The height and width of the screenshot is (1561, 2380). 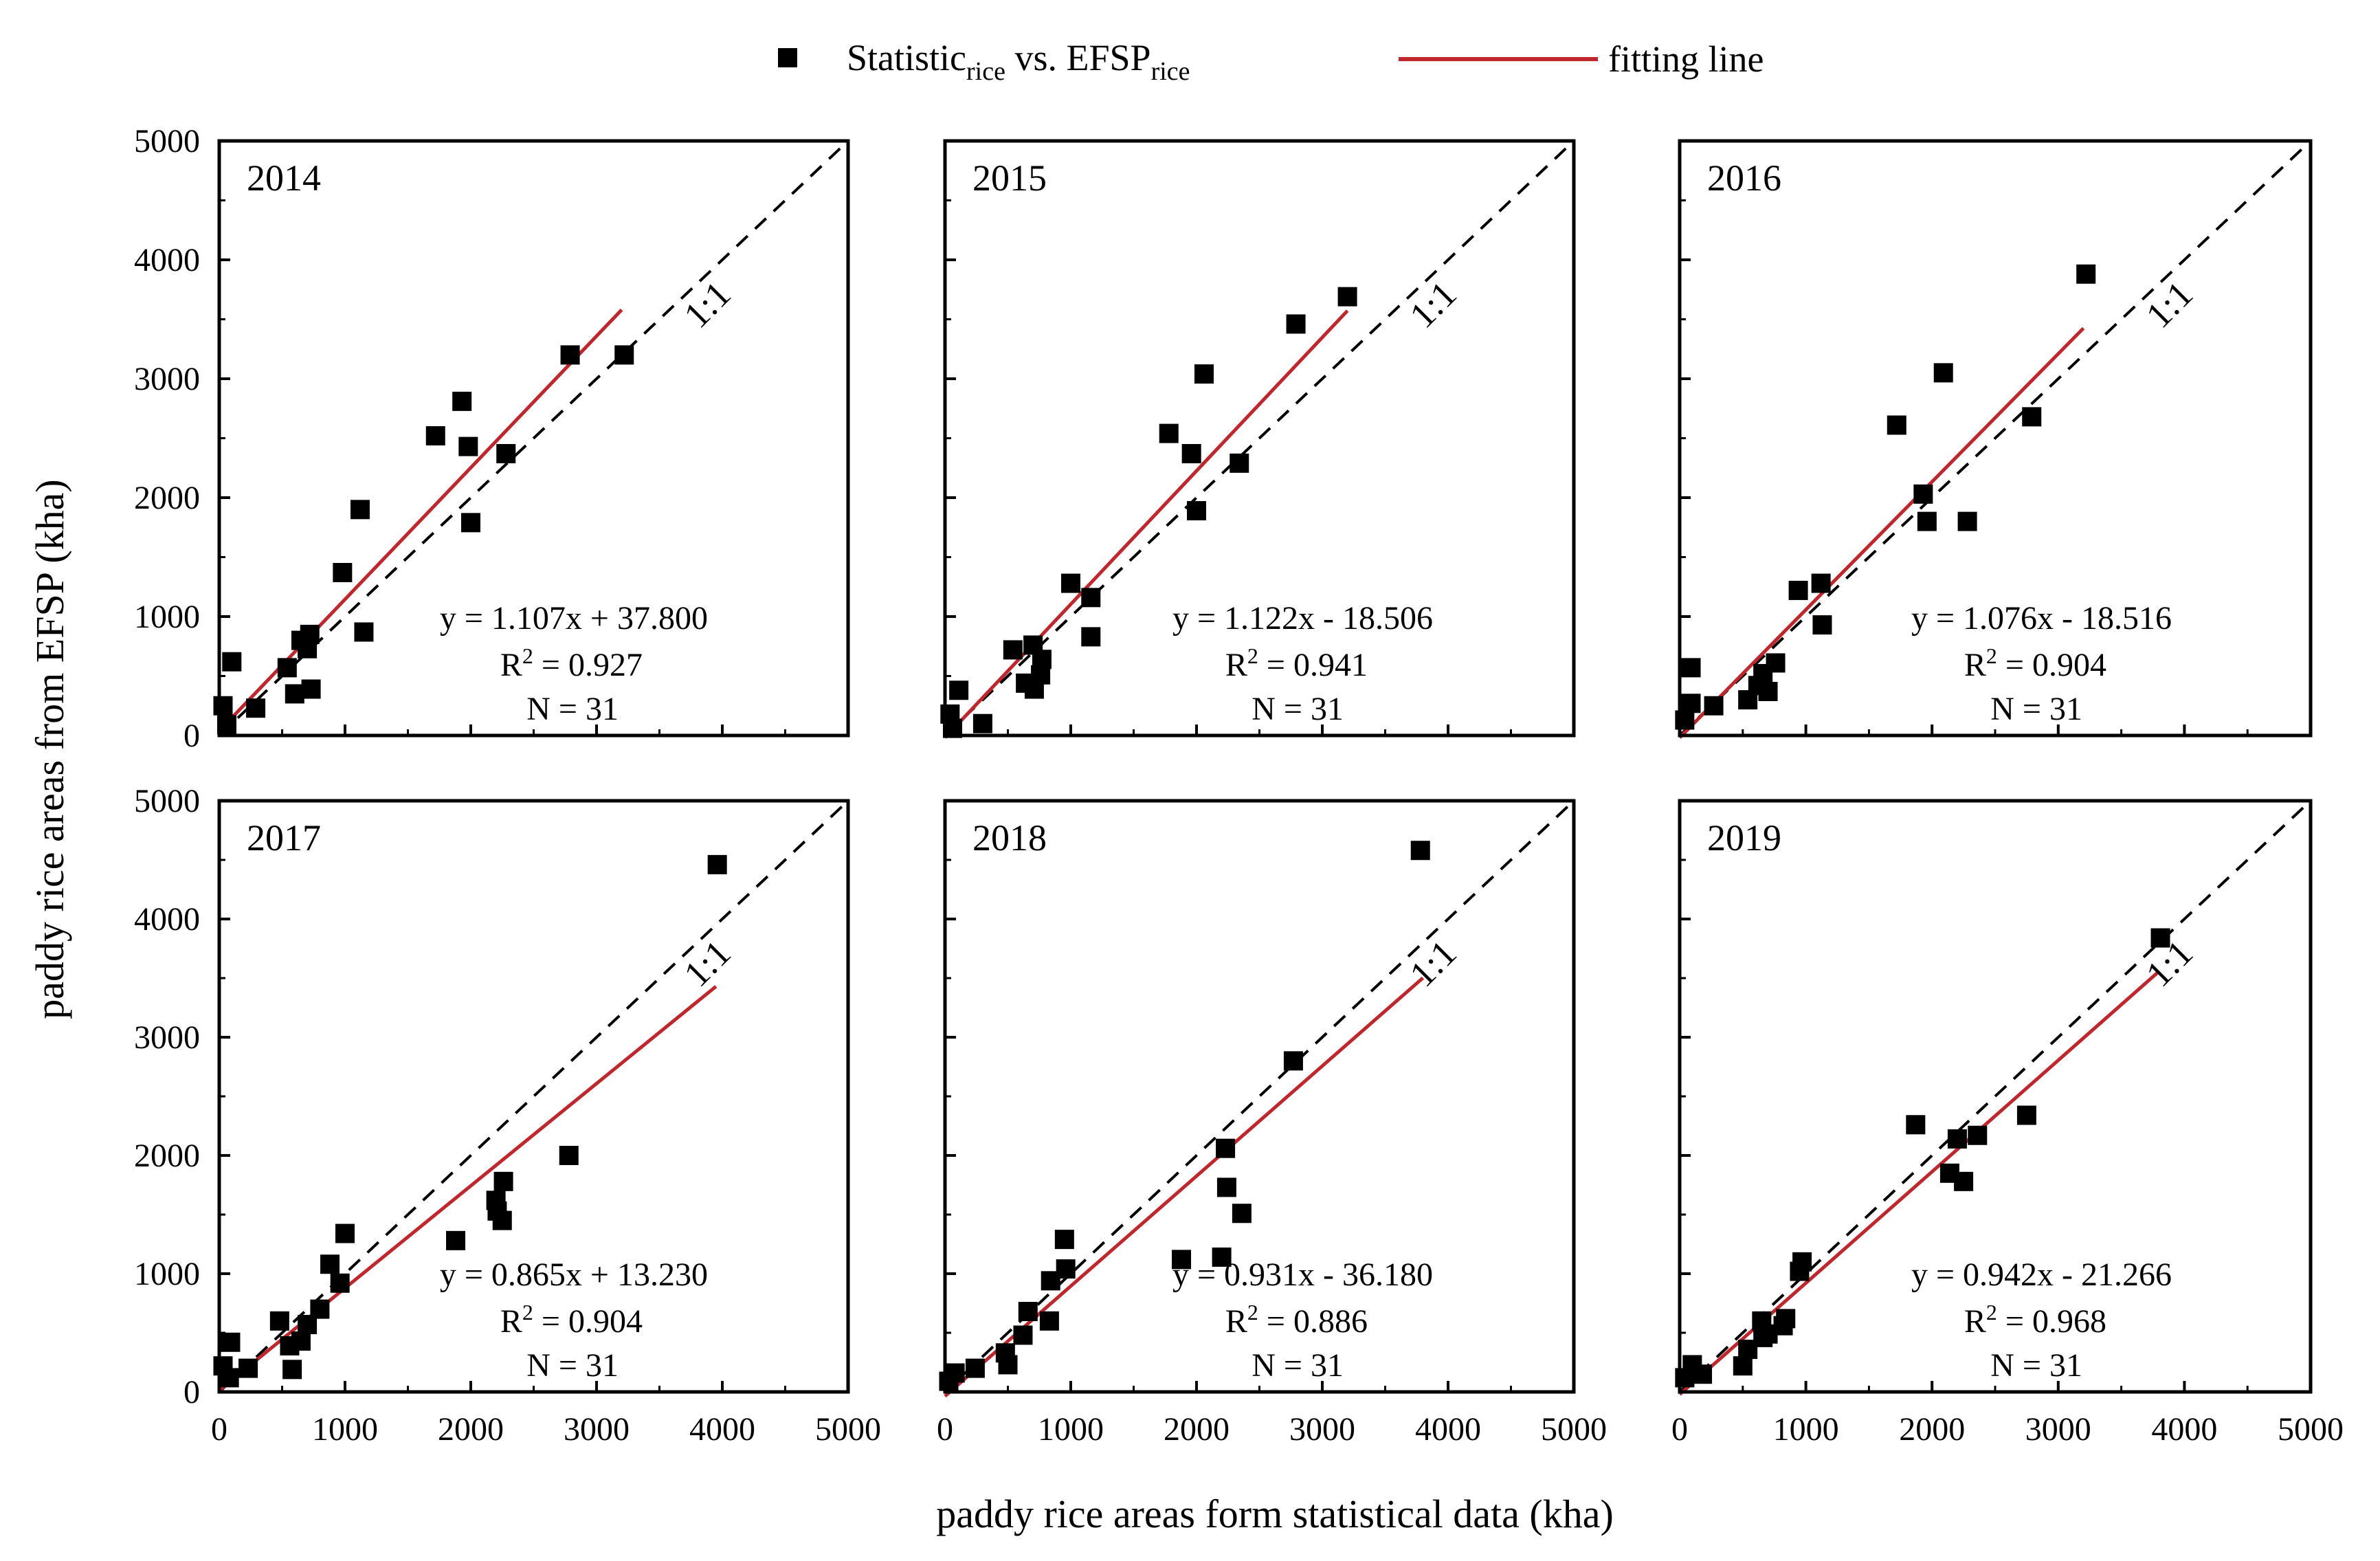 What do you see at coordinates (284, 178) in the screenshot?
I see `panel-title: 2014` at bounding box center [284, 178].